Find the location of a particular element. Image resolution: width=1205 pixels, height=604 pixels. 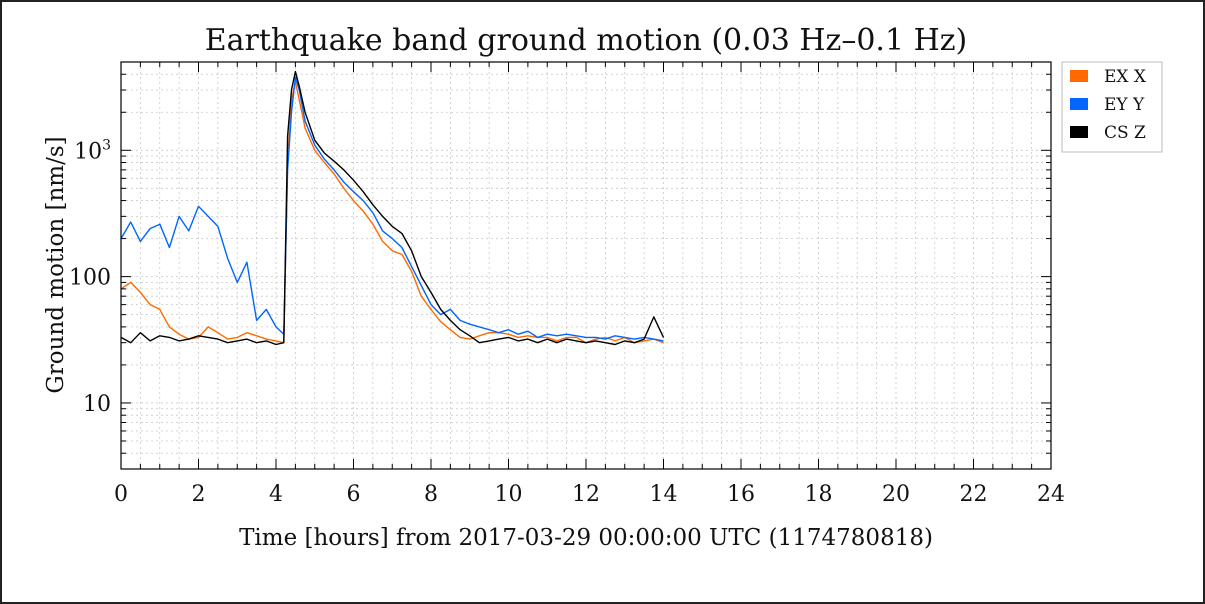

legend: EX X EY Y CS Z is located at coordinates (1112, 107).